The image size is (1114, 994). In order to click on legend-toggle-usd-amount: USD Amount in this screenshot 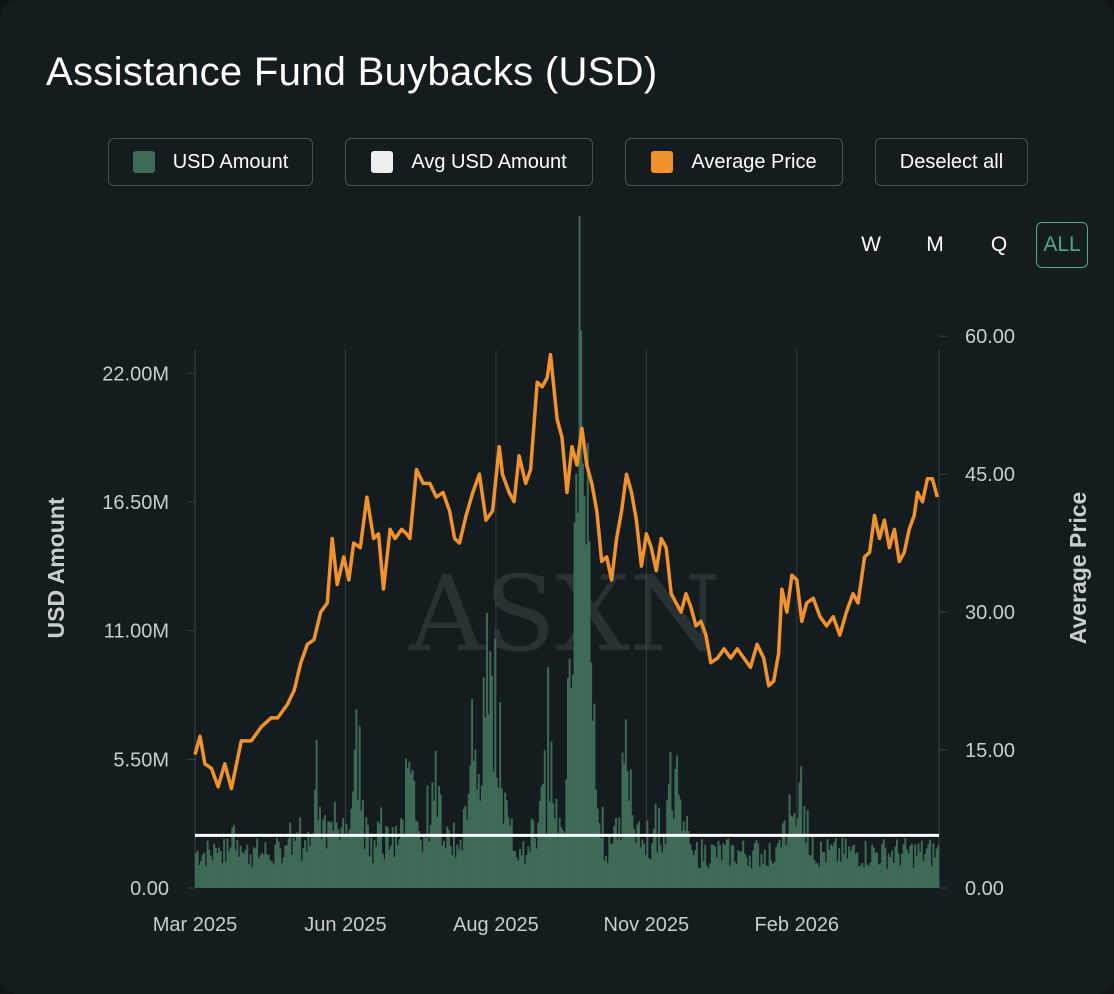, I will do `click(210, 162)`.